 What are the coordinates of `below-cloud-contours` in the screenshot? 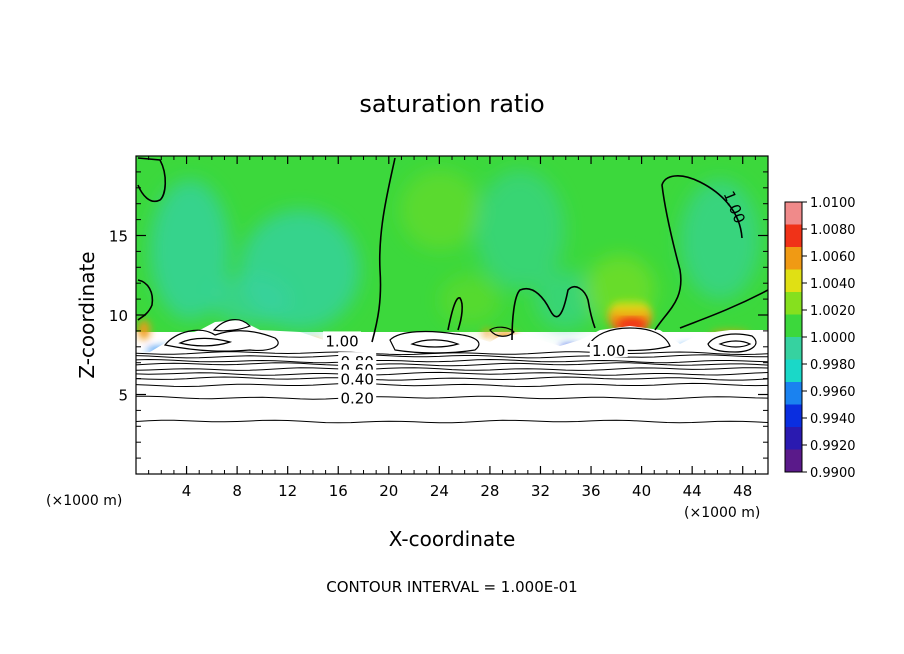 It's located at (452, 387).